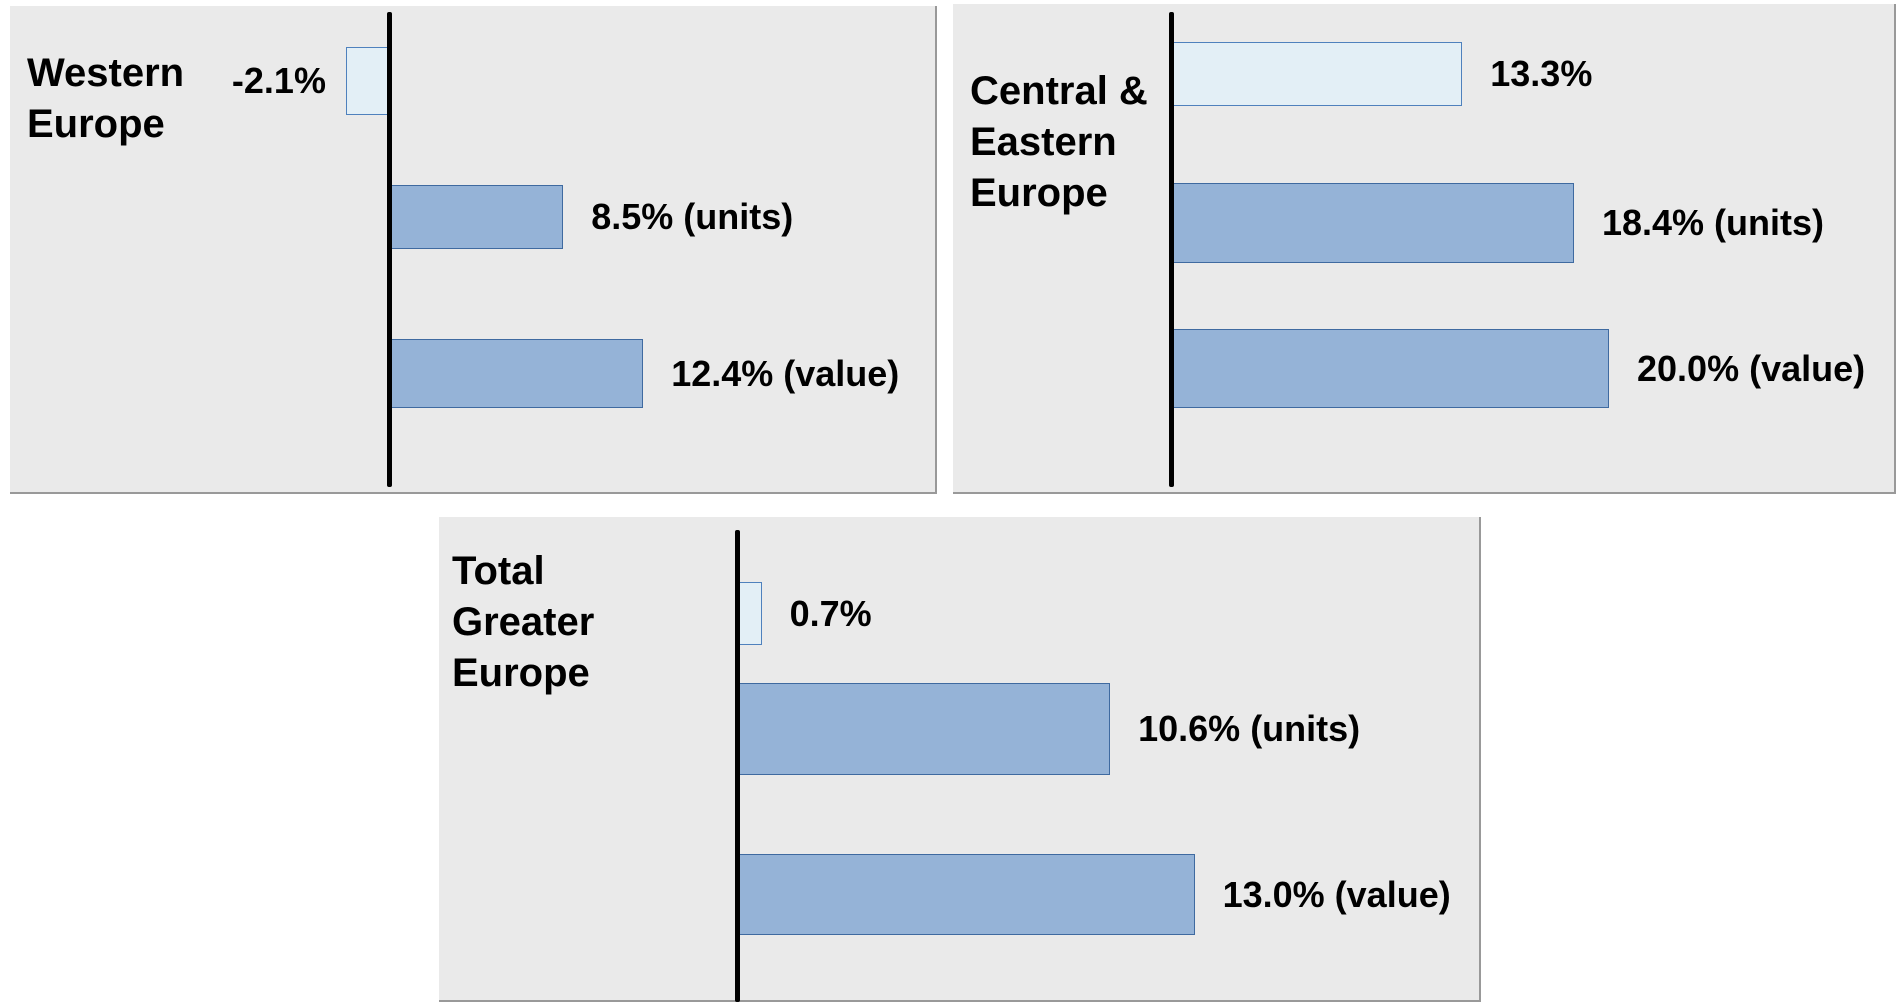 The image size is (1896, 1002). What do you see at coordinates (1249, 728) in the screenshot?
I see `data-label: 10.6% (units)` at bounding box center [1249, 728].